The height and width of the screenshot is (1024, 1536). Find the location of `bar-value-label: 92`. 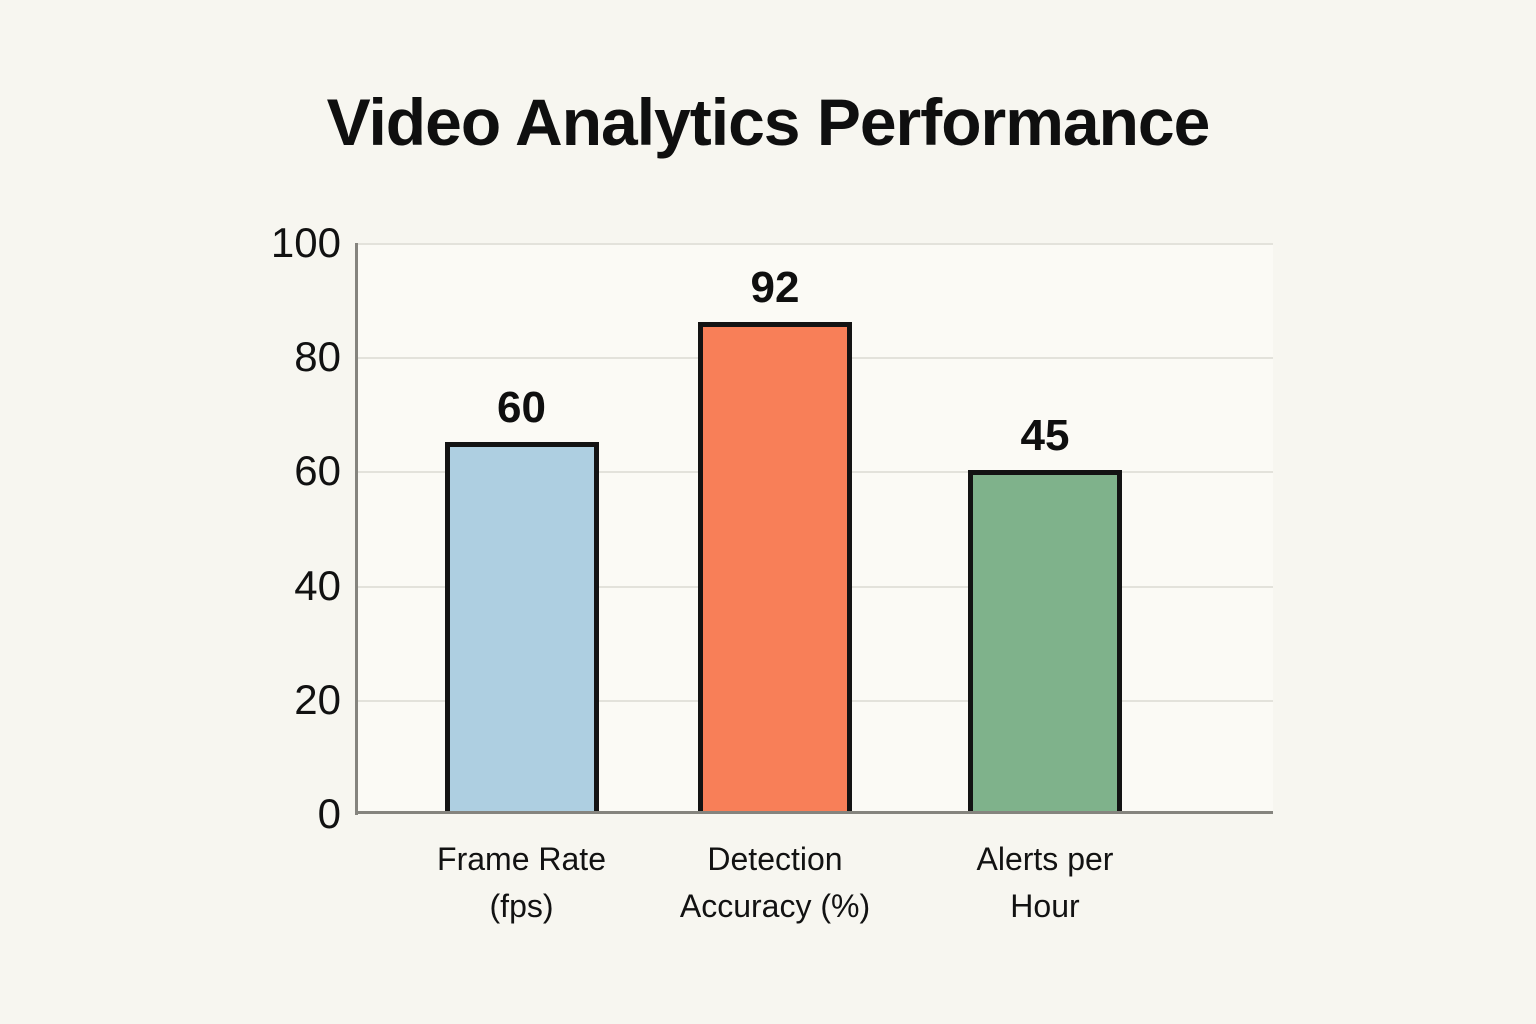

bar-value-label: 92 is located at coordinates (775, 287).